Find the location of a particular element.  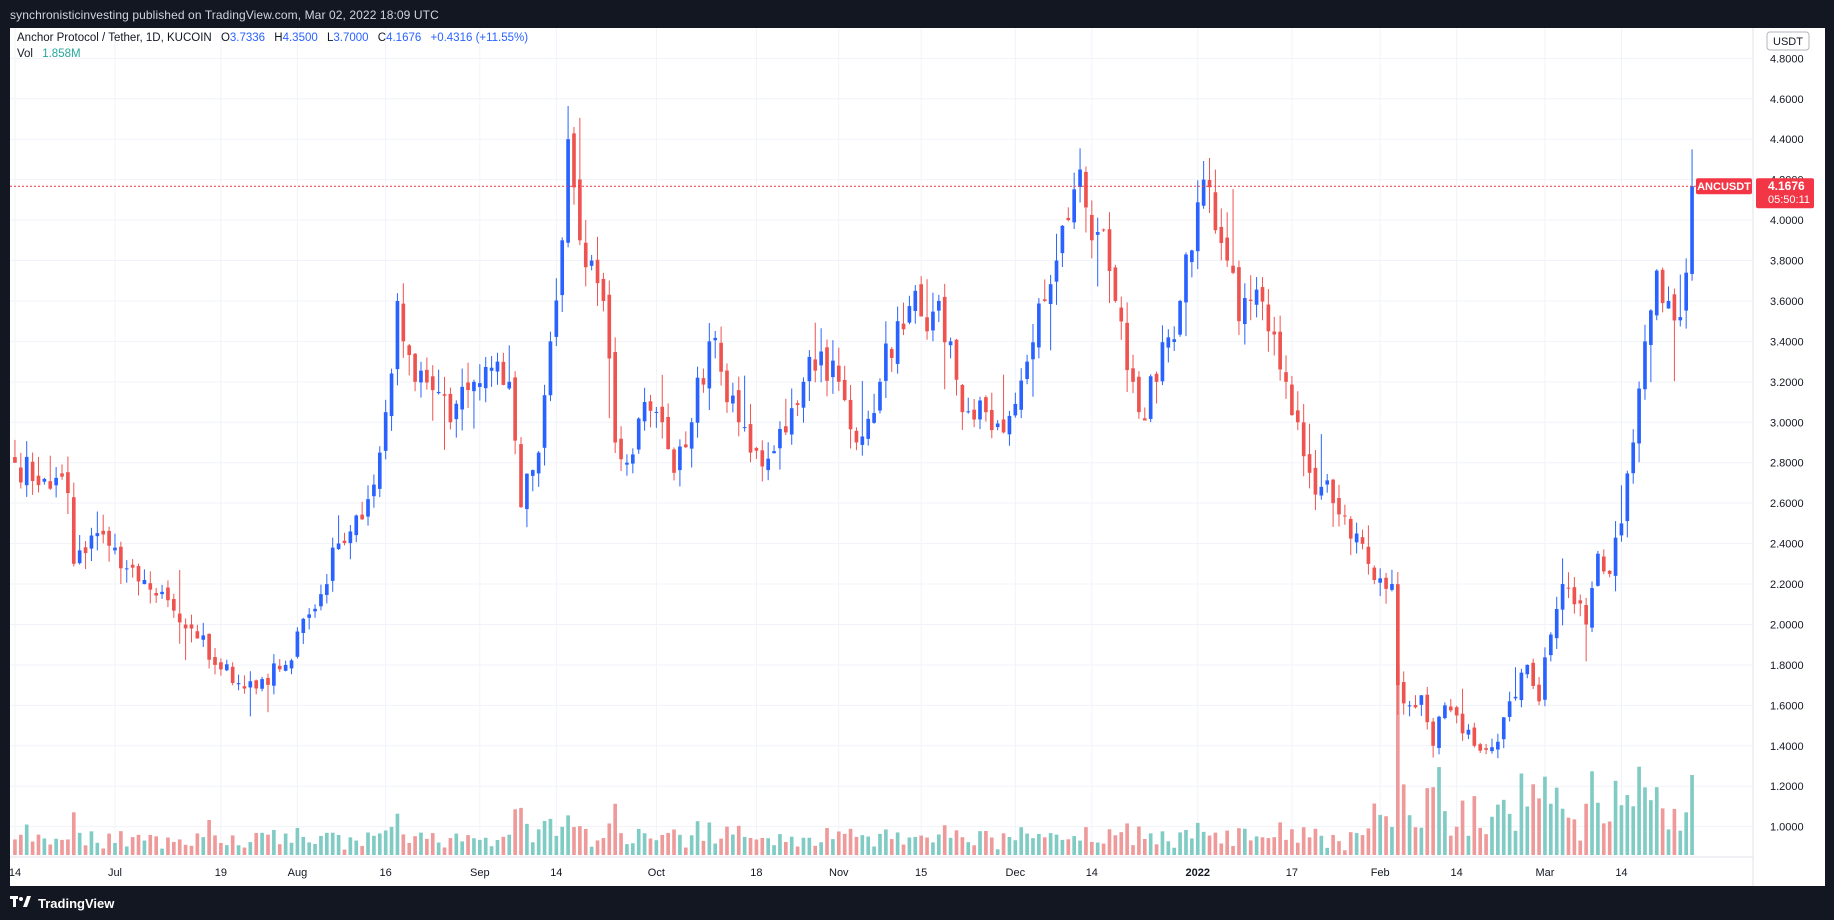

price-tick-label: 3.8000 is located at coordinates (1787, 262).